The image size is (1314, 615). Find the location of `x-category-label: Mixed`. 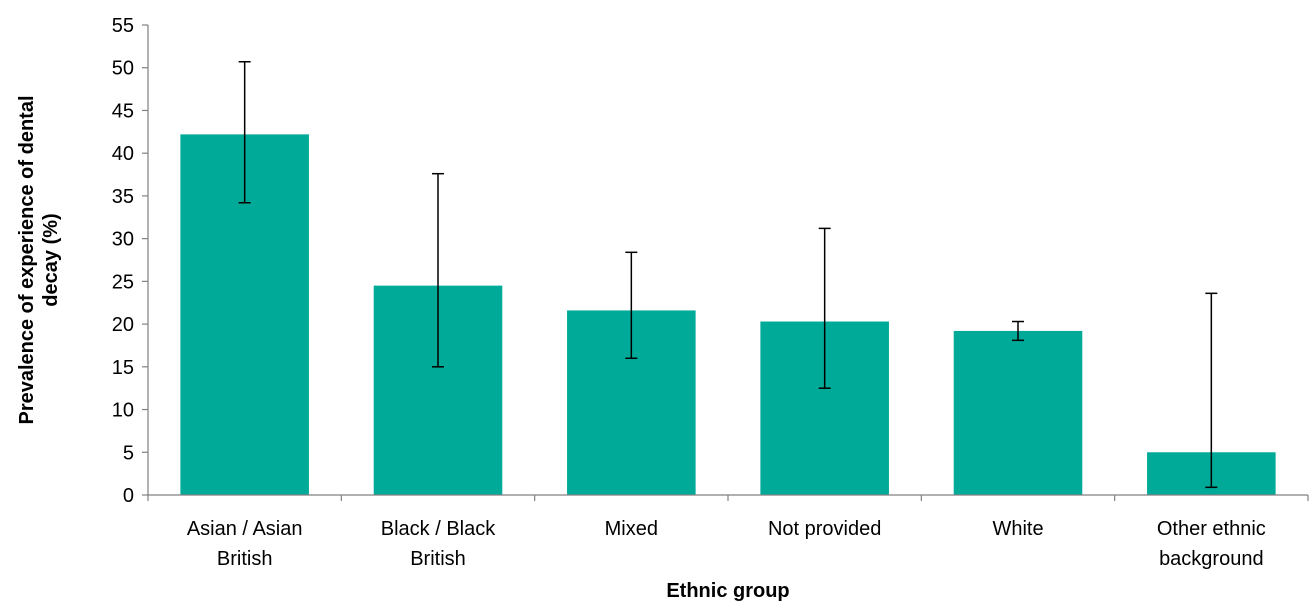

x-category-label: Mixed is located at coordinates (631, 529).